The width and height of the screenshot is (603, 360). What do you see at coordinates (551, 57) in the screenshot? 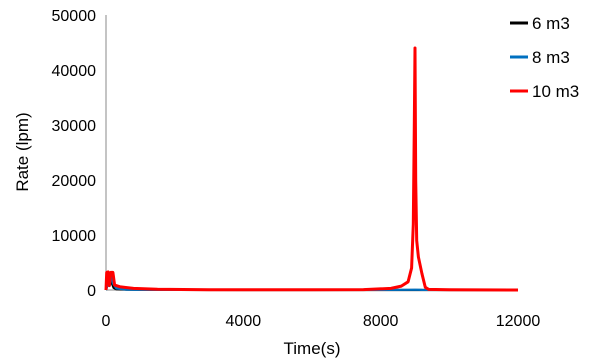
I see `legend-label-1: 8 m3` at bounding box center [551, 57].